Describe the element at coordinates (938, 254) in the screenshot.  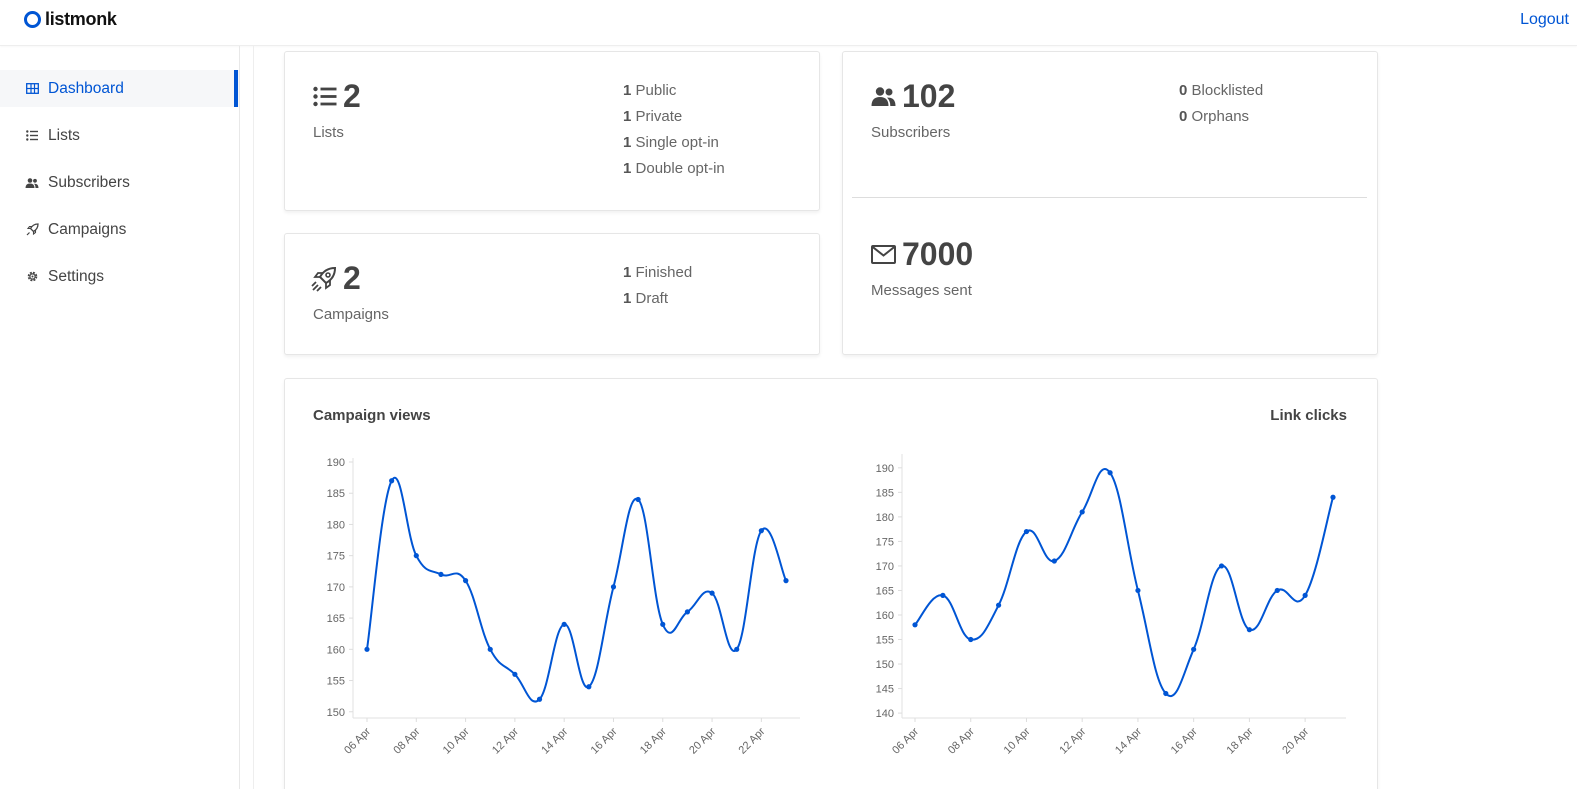
I see `messages-count-value: 7000` at that location.